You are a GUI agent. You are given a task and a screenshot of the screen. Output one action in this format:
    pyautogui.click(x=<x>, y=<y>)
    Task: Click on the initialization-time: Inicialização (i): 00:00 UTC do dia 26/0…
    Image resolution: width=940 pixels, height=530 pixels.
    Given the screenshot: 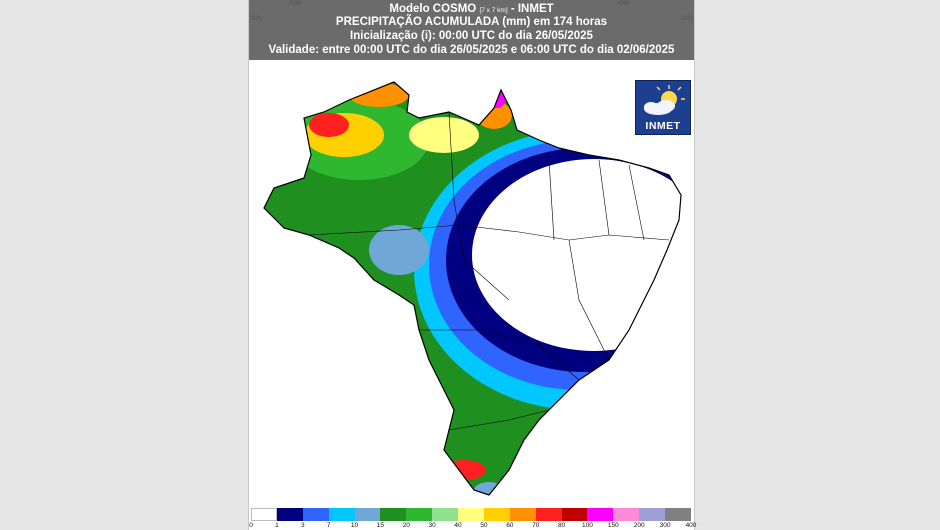 What is the action you would take?
    pyautogui.click(x=471, y=36)
    